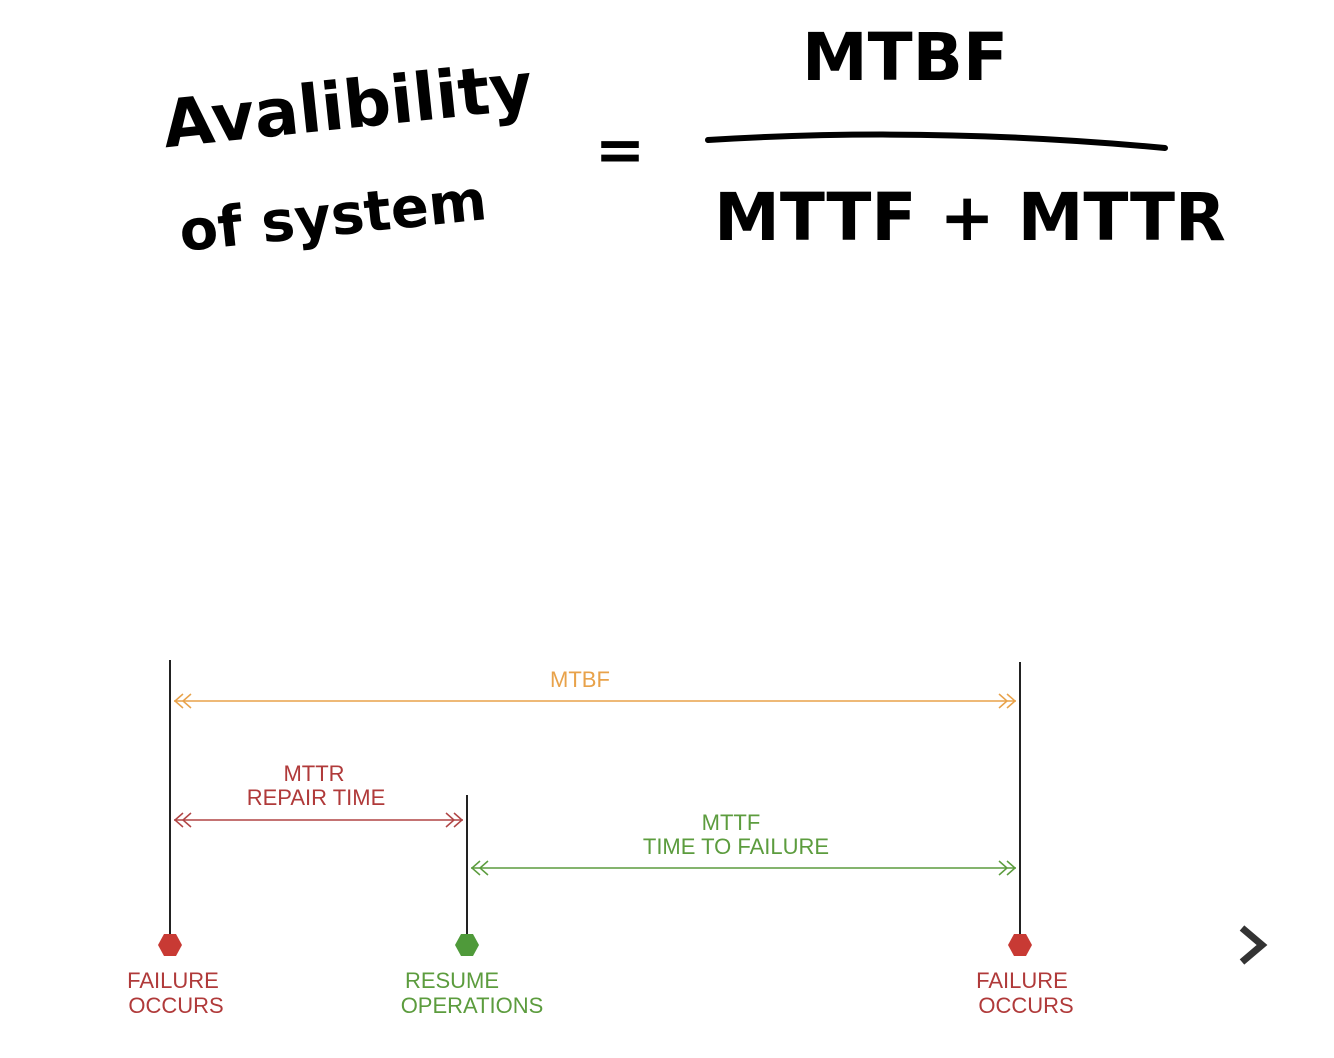 The width and height of the screenshot is (1334, 1058). I want to click on event-label: RESUME, so click(452, 980).